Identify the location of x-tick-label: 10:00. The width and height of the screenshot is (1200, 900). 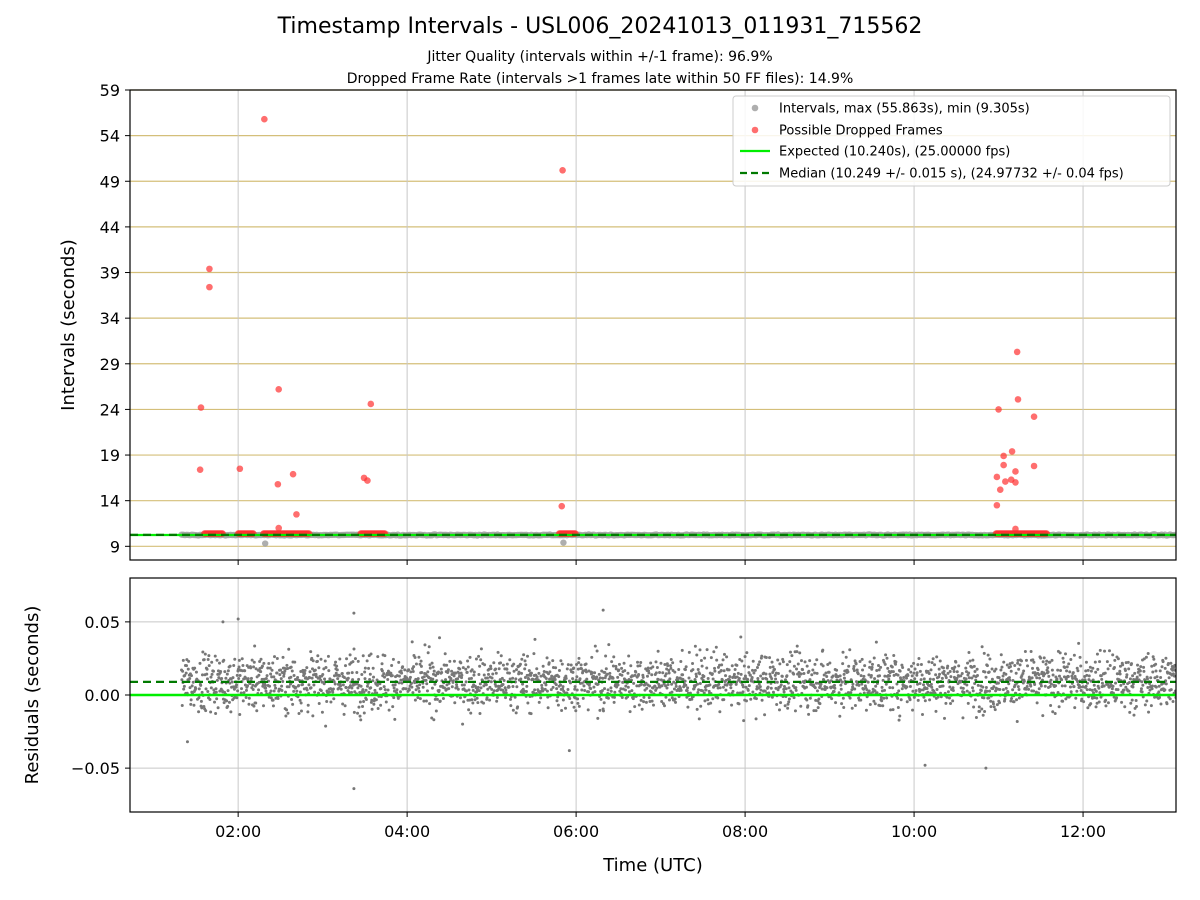
(914, 831).